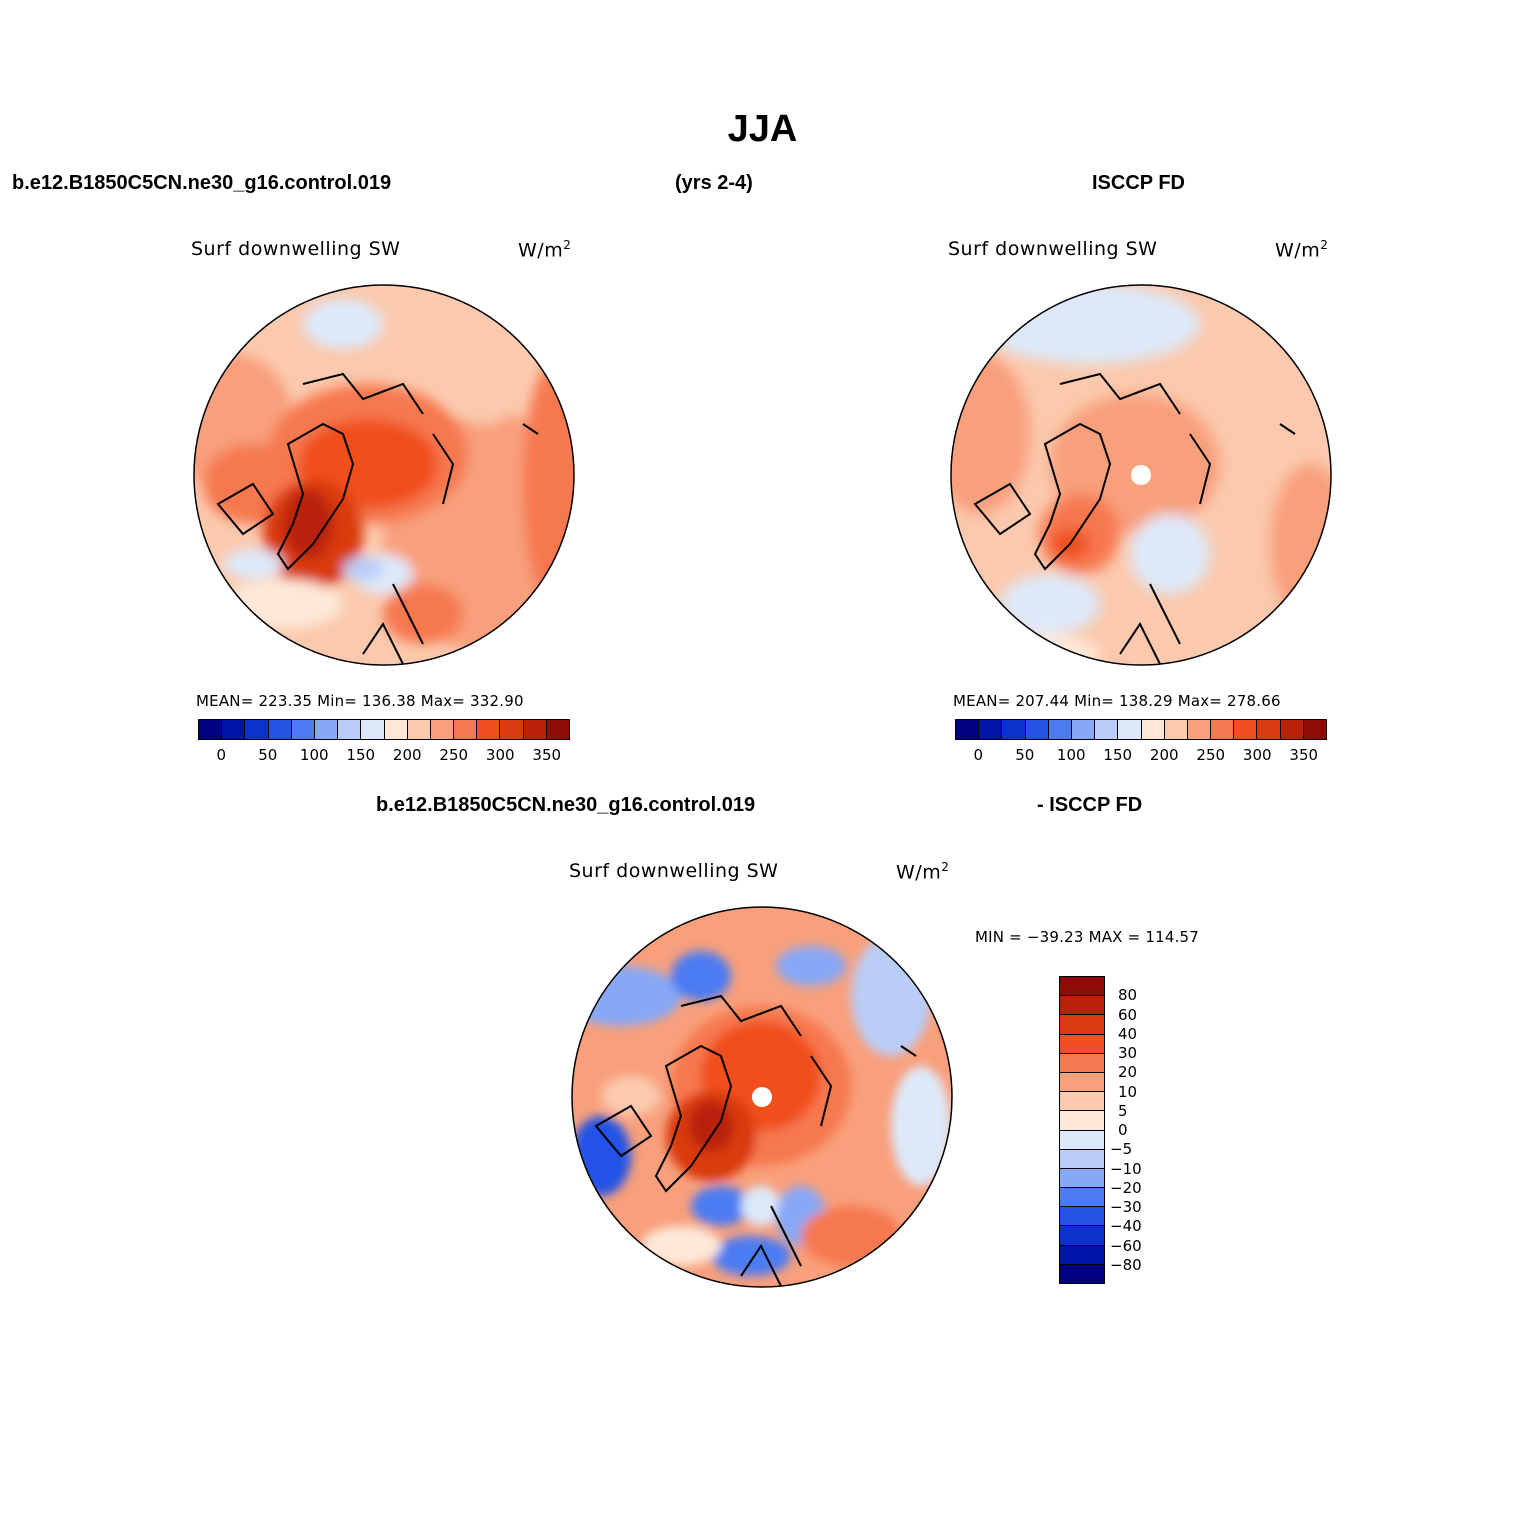 The height and width of the screenshot is (1525, 1525). I want to click on colorbar-tick-label: −80, so click(1126, 1264).